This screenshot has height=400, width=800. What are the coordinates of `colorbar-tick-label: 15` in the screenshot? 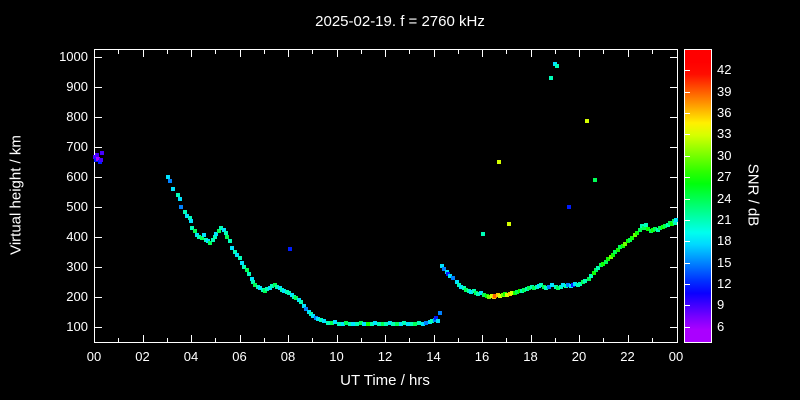 It's located at (724, 262).